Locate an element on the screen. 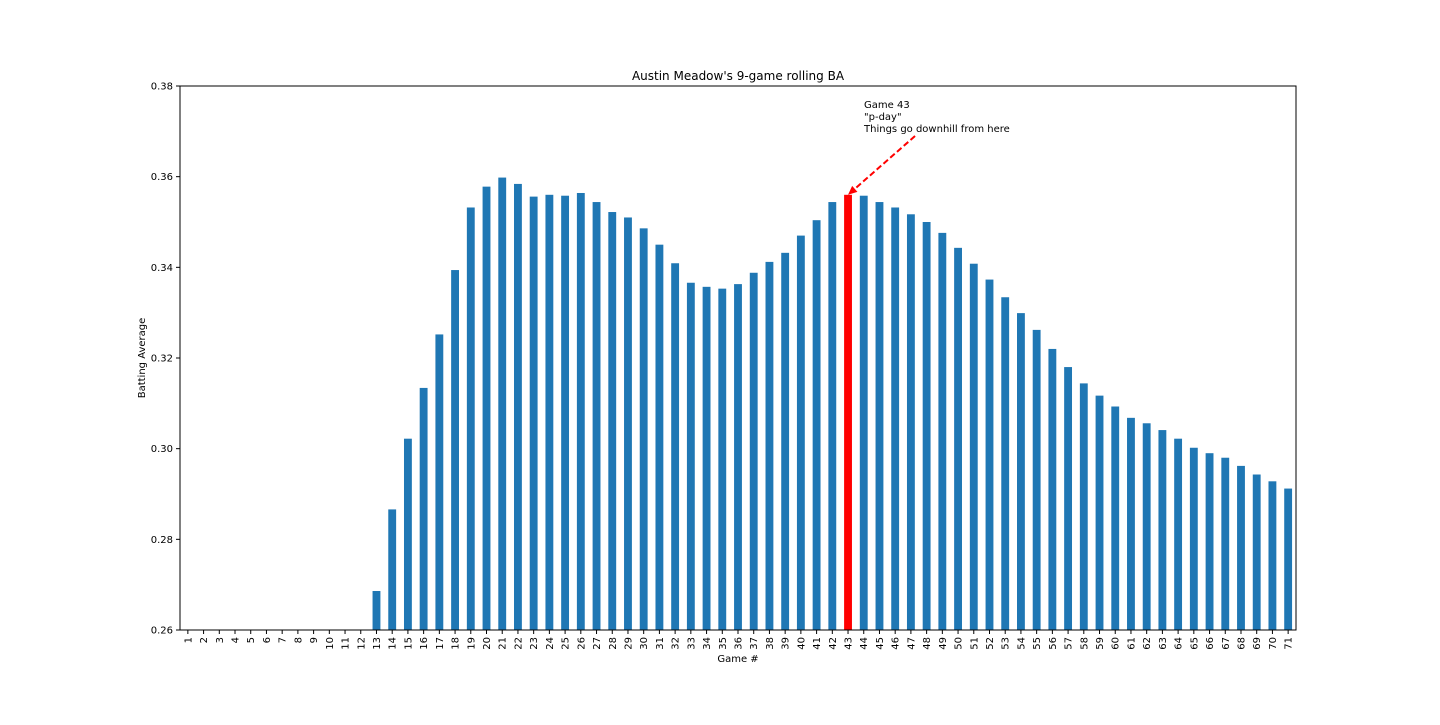 Image resolution: width=1440 pixels, height=725 pixels. y-tick-label: 0.30 is located at coordinates (162, 449).